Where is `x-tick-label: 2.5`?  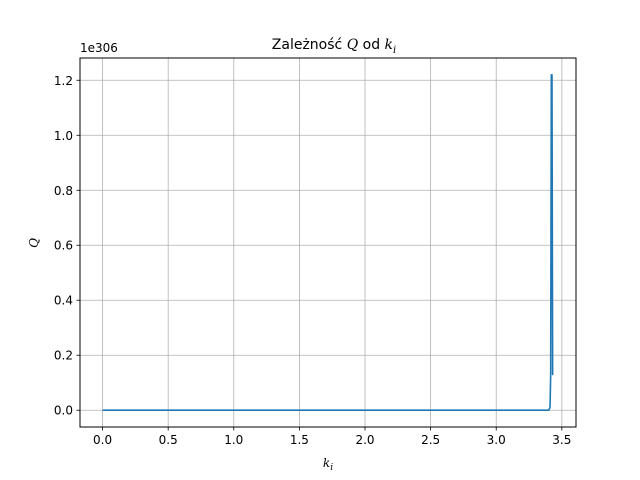 x-tick-label: 2.5 is located at coordinates (430, 440).